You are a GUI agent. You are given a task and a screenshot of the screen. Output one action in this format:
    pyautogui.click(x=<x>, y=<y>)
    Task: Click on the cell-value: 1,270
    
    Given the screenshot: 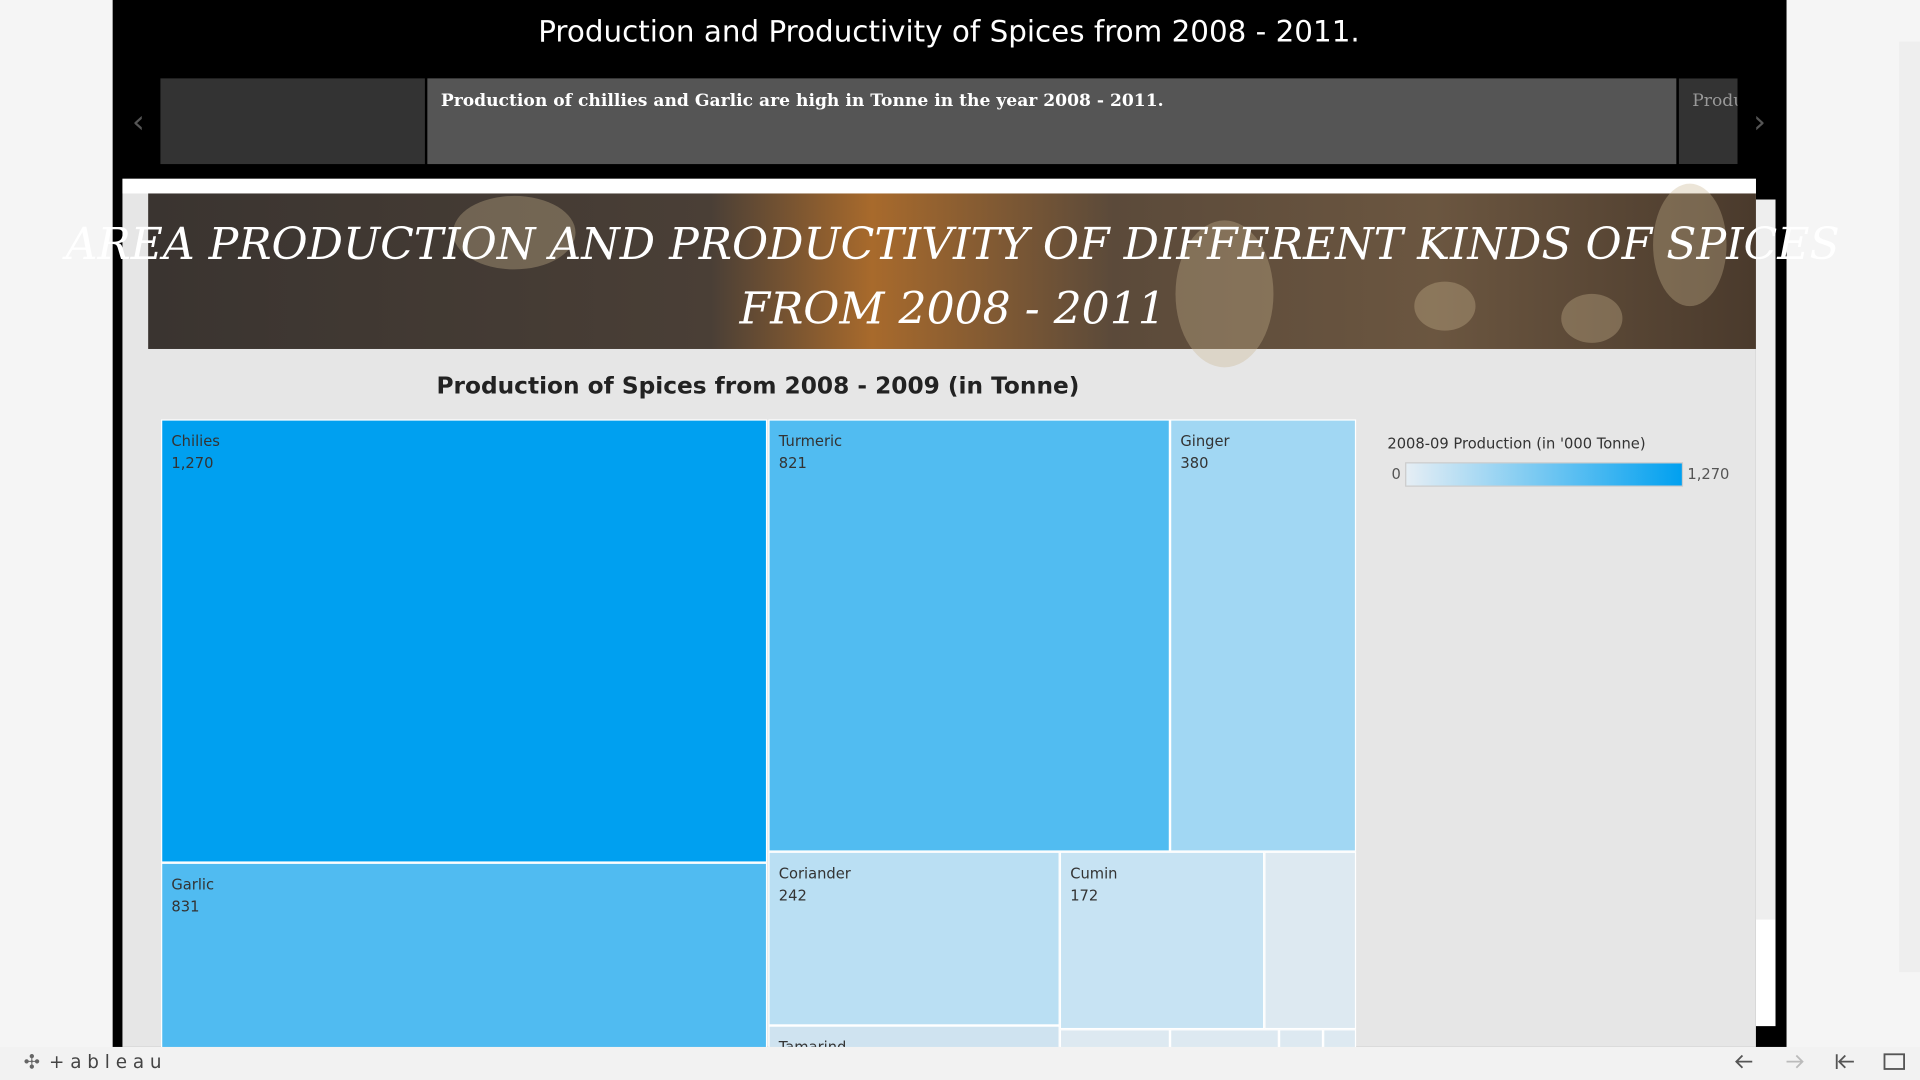 What is the action you would take?
    pyautogui.click(x=192, y=463)
    